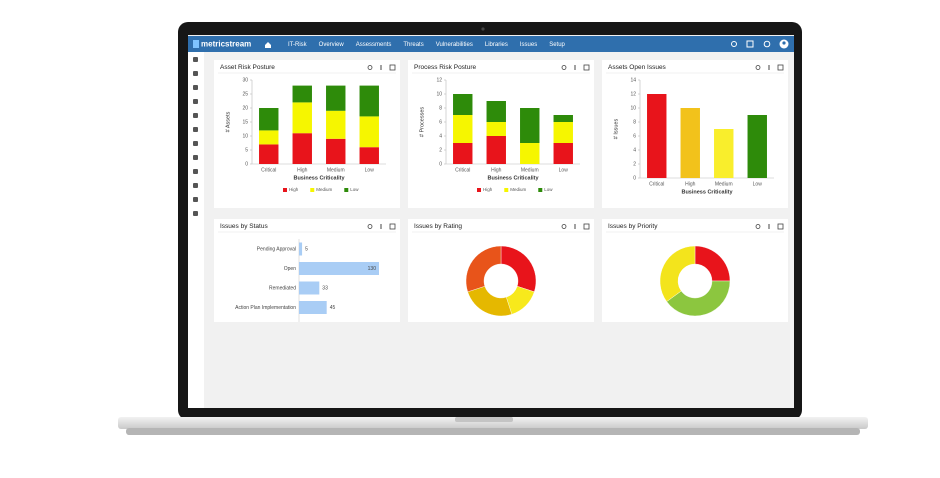  What do you see at coordinates (374, 45) in the screenshot?
I see `nav-item: Assessments` at bounding box center [374, 45].